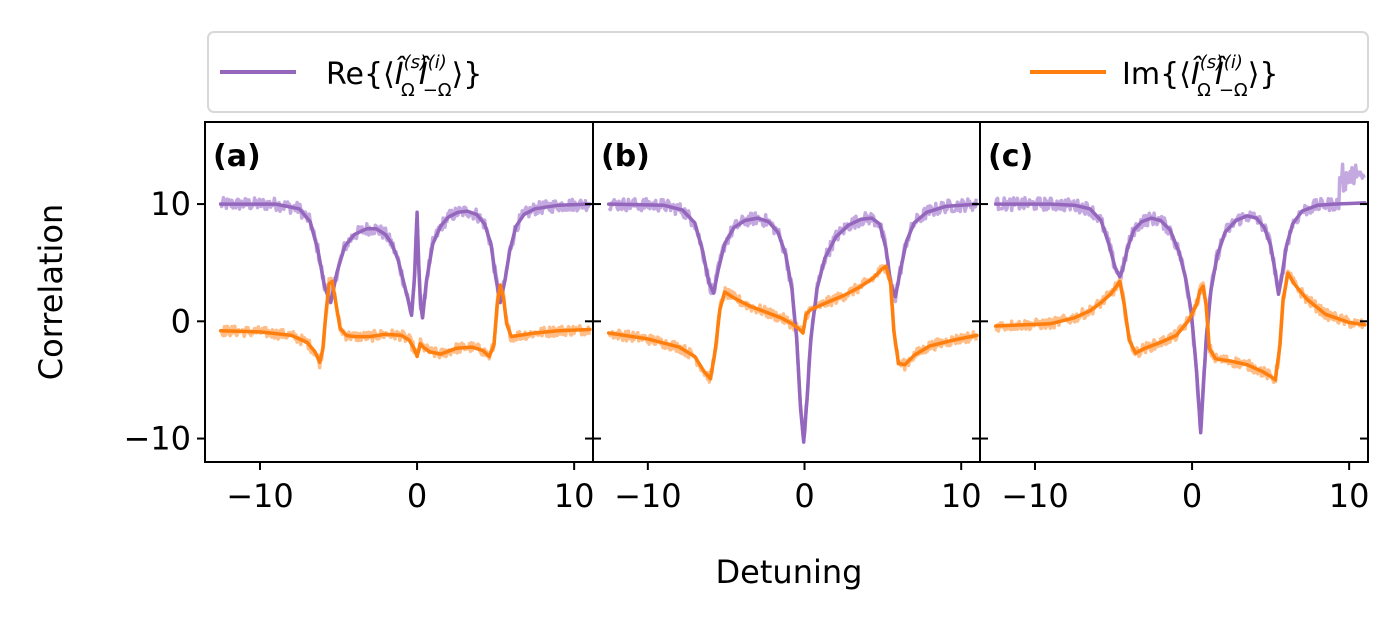 The image size is (1398, 622). I want to click on series-im-measured, so click(1179, 327).